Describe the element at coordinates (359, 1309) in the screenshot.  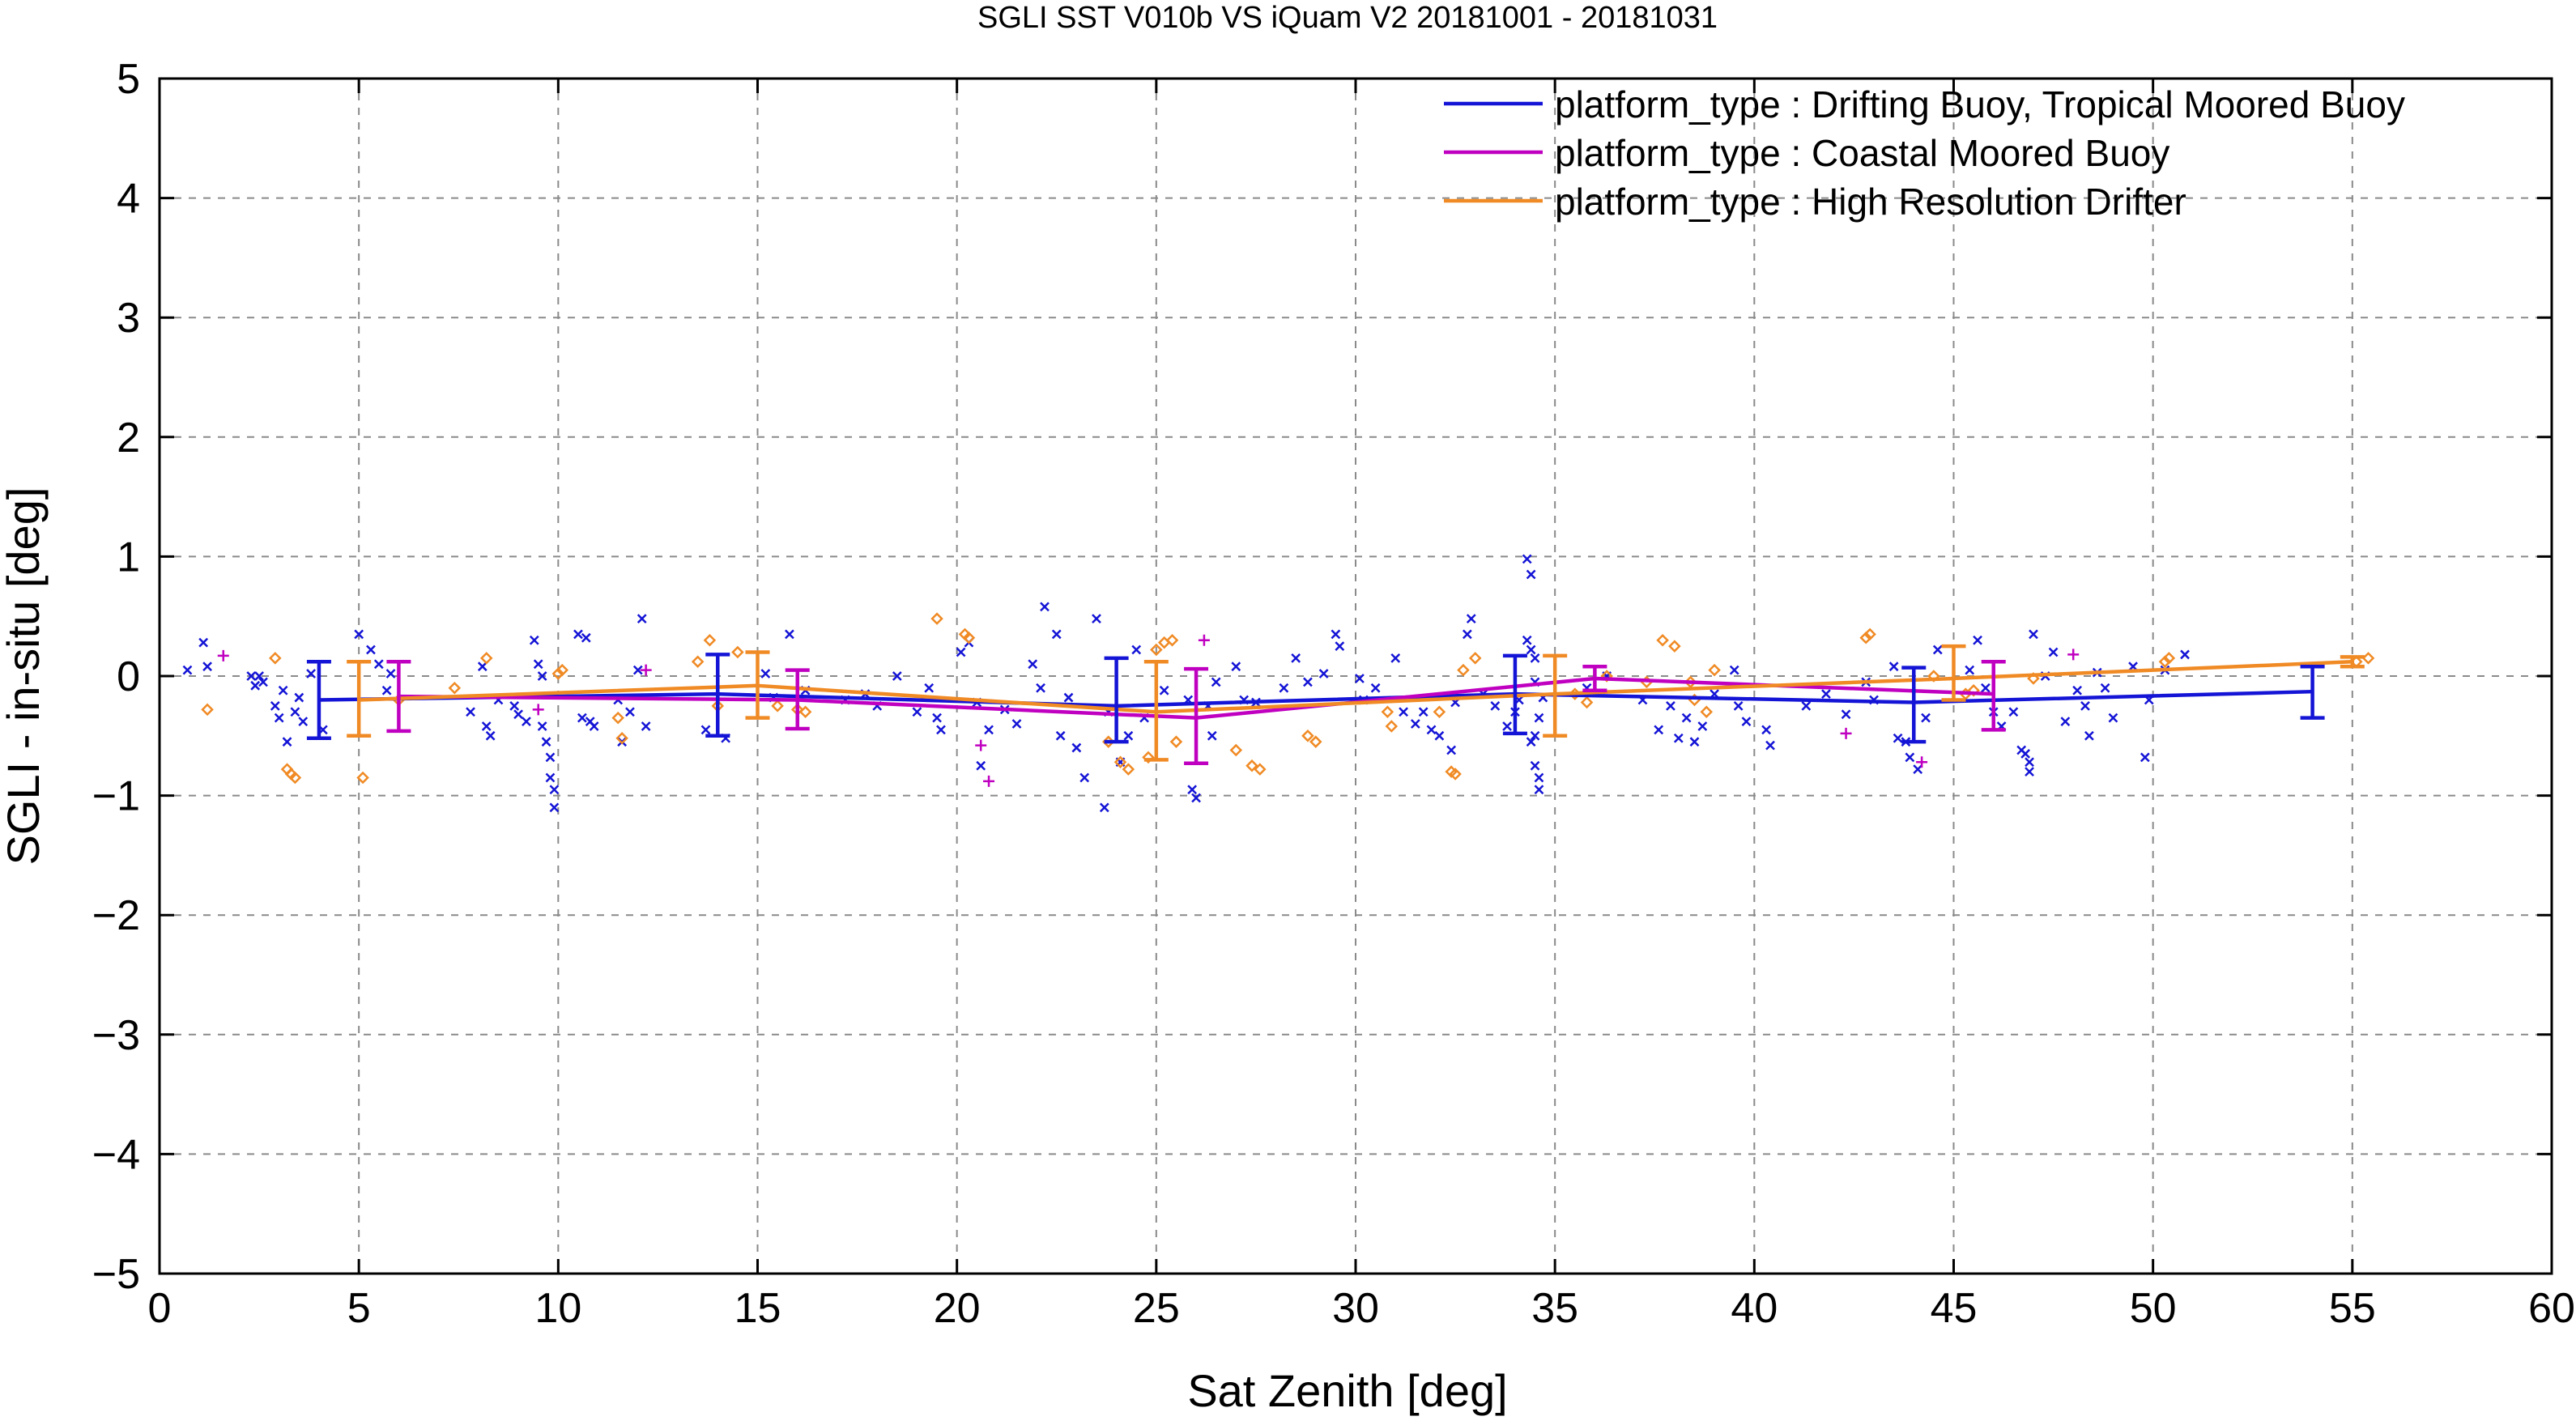
I see `x-tick-label: 5` at that location.